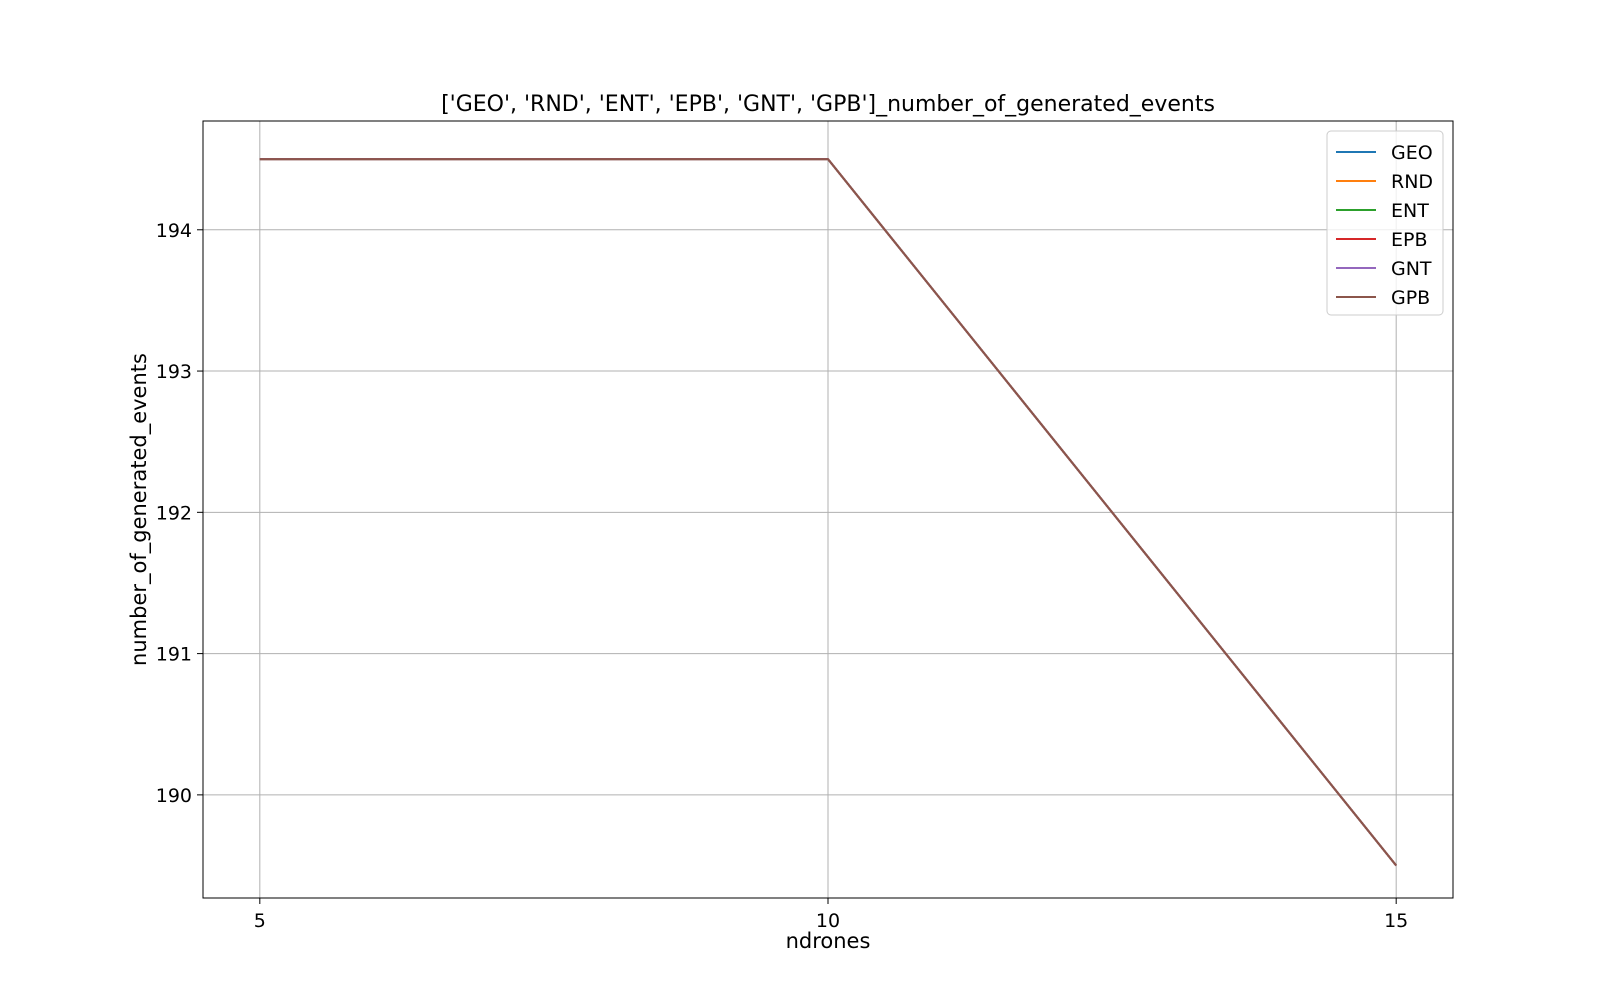 The height and width of the screenshot is (1000, 1600). I want to click on legend-label-geo: GEO, so click(1412, 153).